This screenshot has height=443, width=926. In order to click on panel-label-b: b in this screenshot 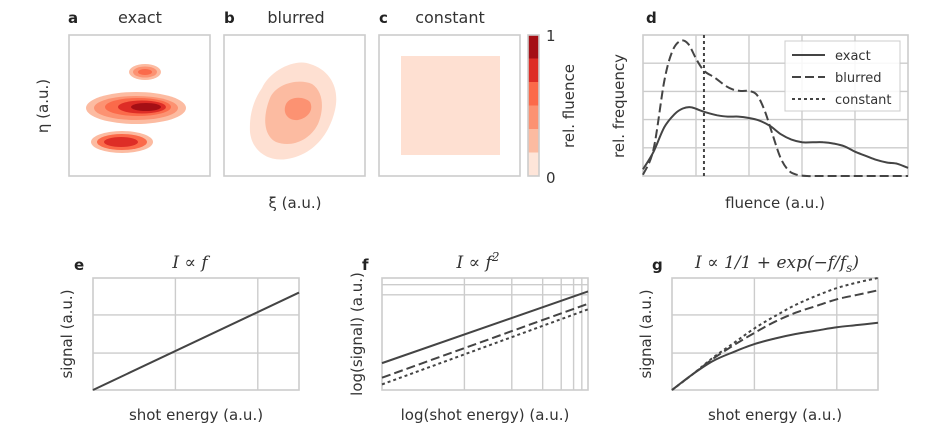, I will do `click(229, 18)`.